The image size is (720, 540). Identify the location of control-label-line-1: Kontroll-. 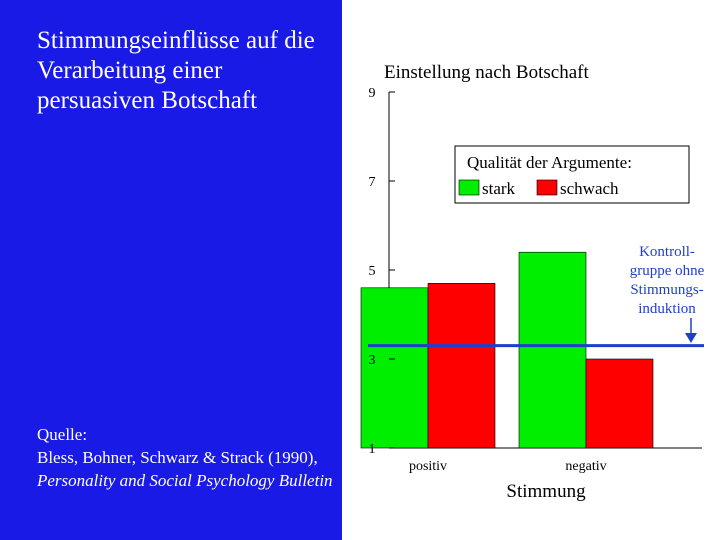
(667, 252).